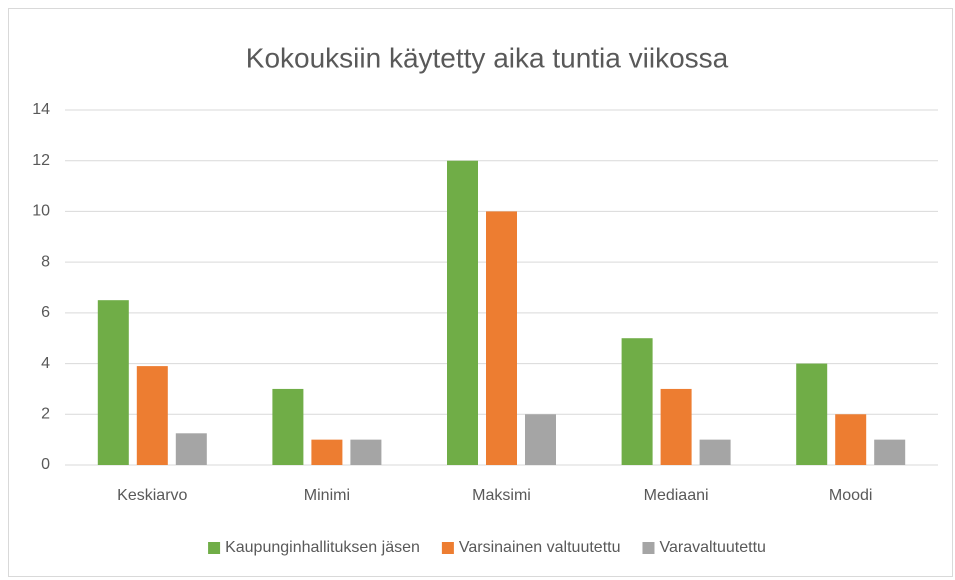 This screenshot has height=580, width=955. I want to click on x-tick-label: Maksimi, so click(501, 495).